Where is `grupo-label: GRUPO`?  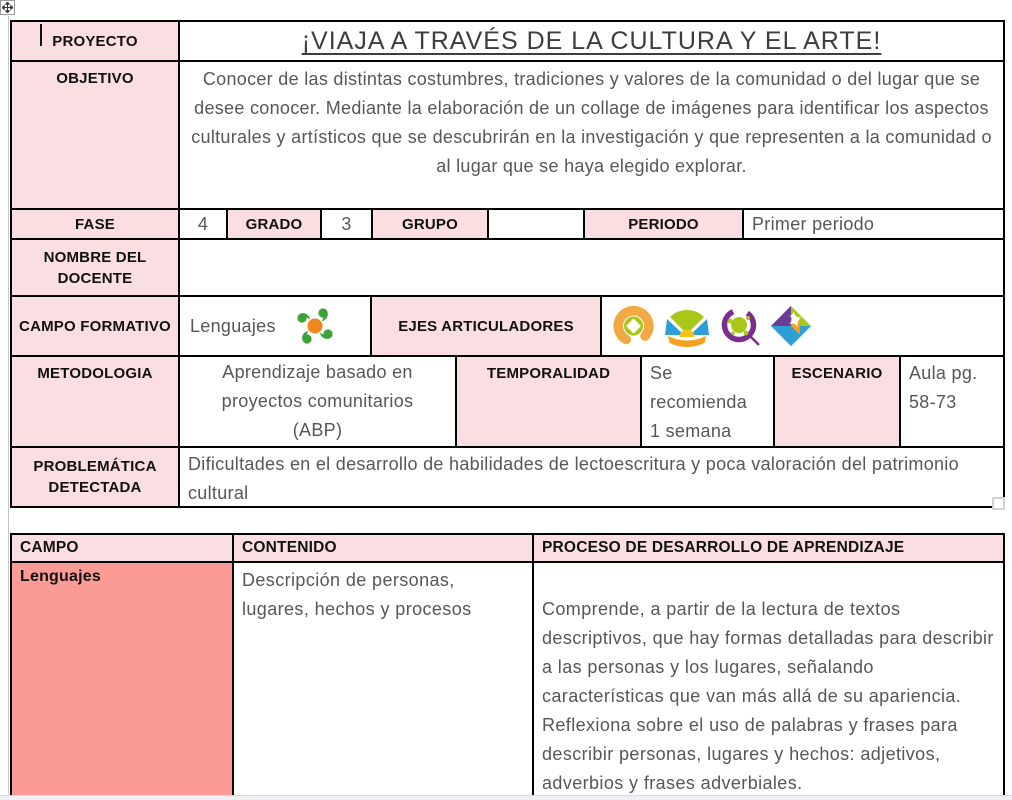 grupo-label: GRUPO is located at coordinates (429, 224).